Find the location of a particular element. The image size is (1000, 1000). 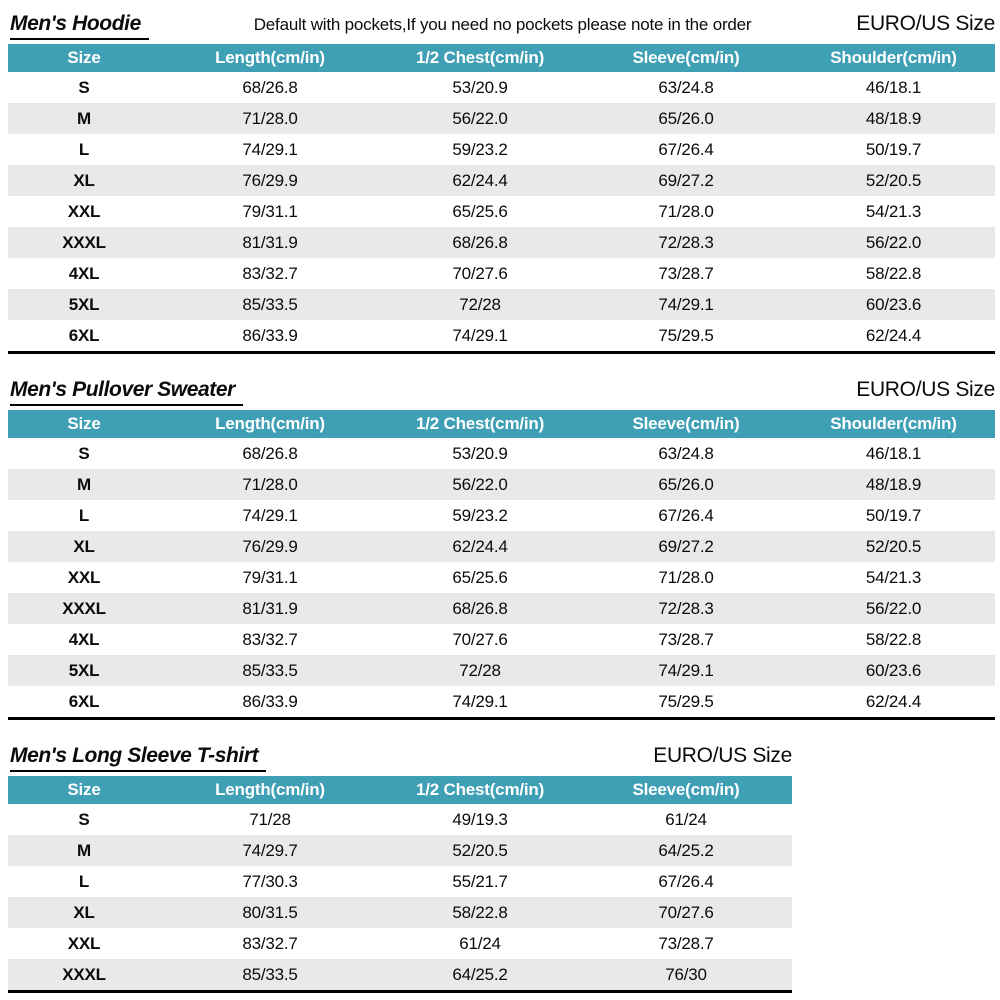

measurement-cell: 74/29.7 is located at coordinates (270, 850).